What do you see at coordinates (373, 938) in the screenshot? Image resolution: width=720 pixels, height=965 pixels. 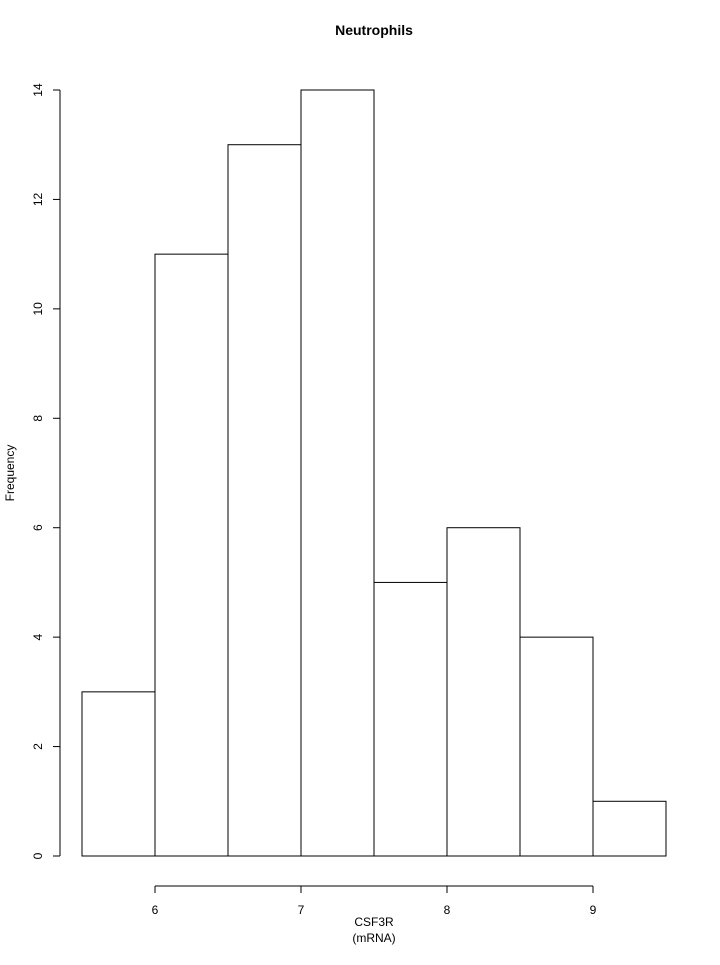 I see `x-axis-label: (mRNA)` at bounding box center [373, 938].